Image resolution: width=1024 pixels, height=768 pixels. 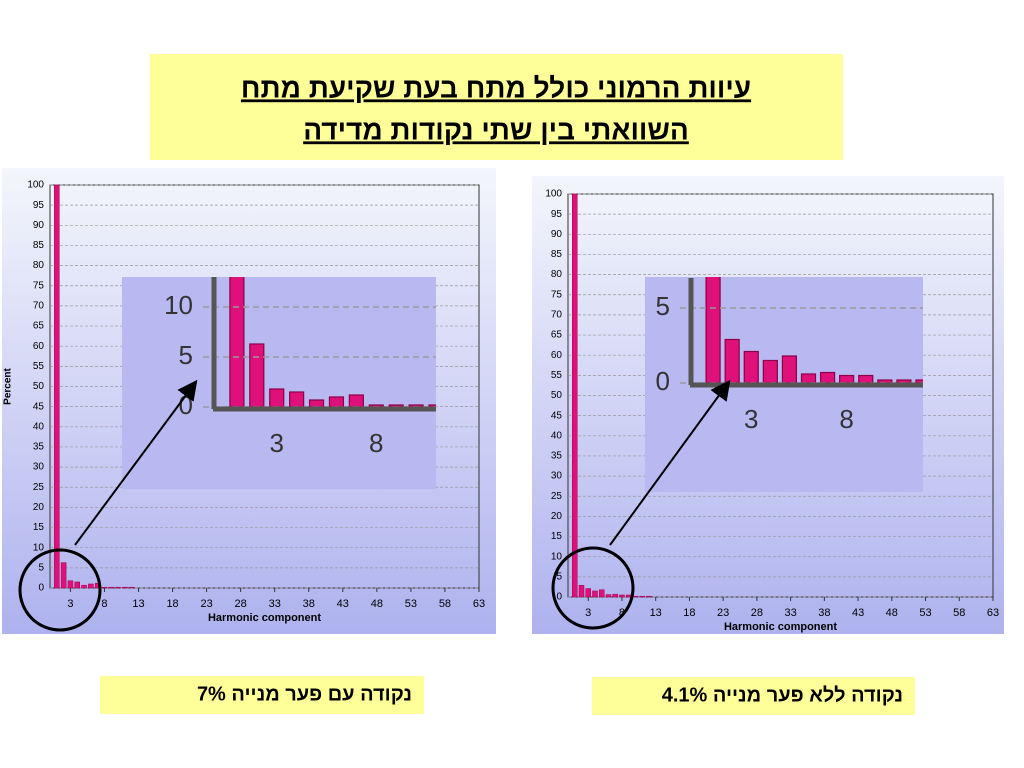 I want to click on inset-panel, so click(x=279, y=383).